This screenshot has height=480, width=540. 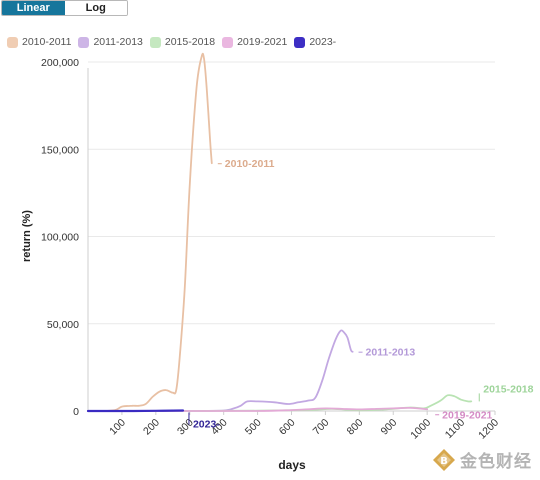 I want to click on legend-label: 2010-2011, so click(x=47, y=42).